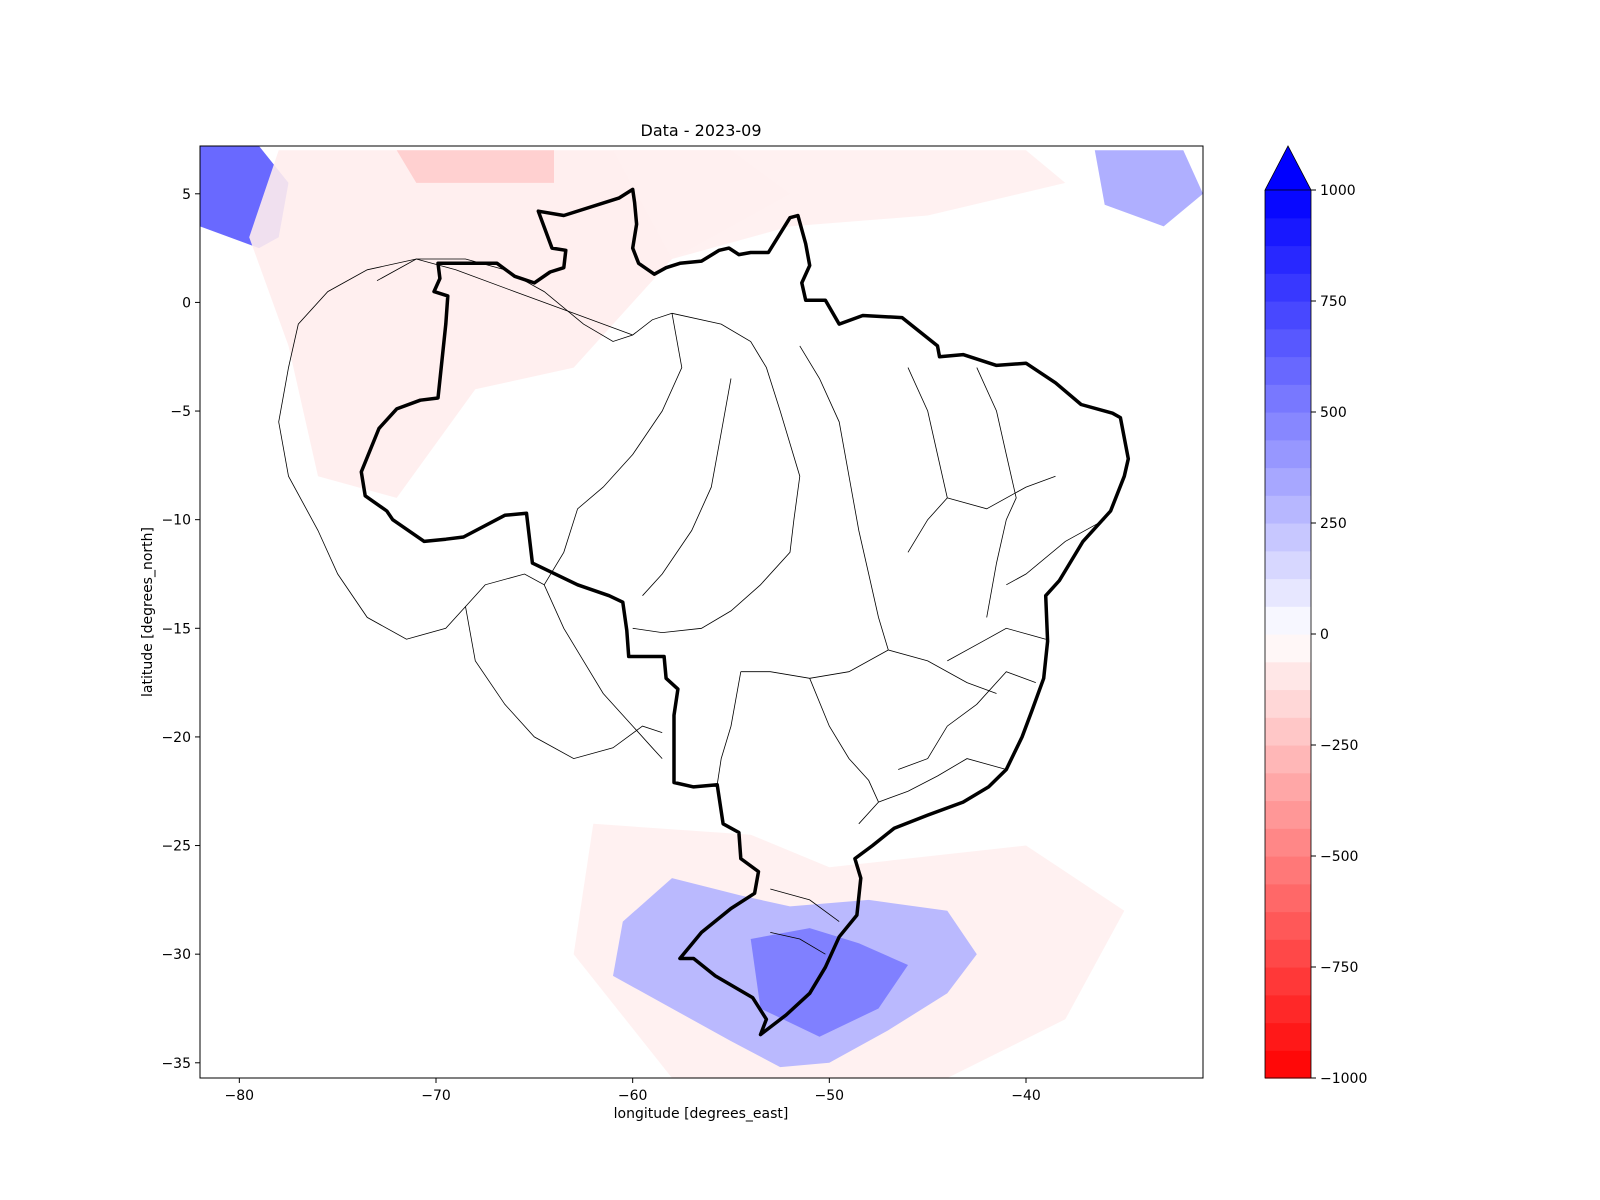 This screenshot has height=1200, width=1600. What do you see at coordinates (176, 847) in the screenshot?
I see `y-tick-label: −25` at bounding box center [176, 847].